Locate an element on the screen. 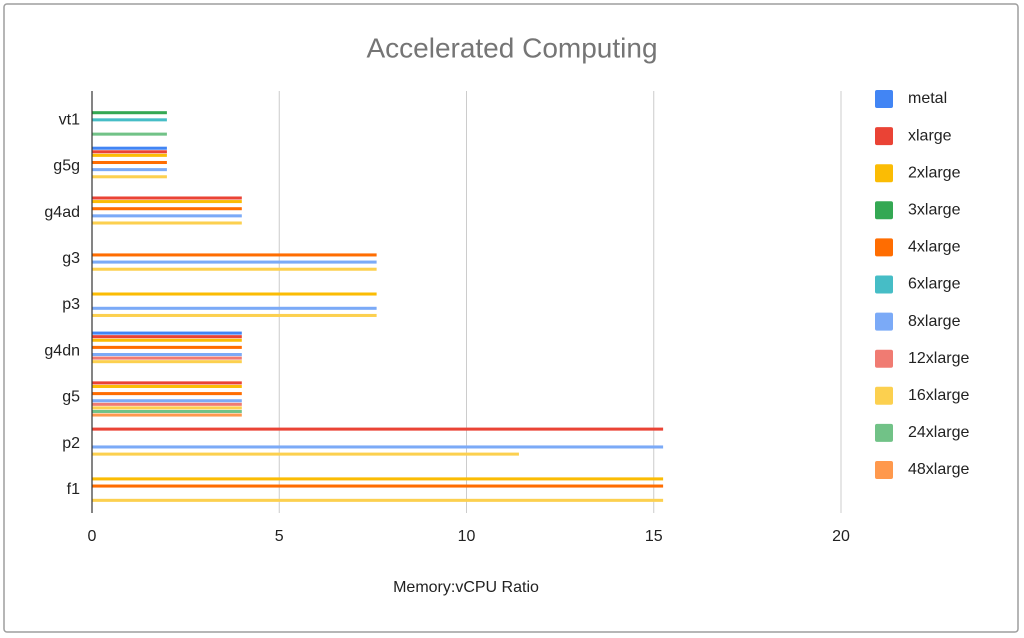 This screenshot has height=638, width=1024. y-tick-label: p3 is located at coordinates (71, 304).